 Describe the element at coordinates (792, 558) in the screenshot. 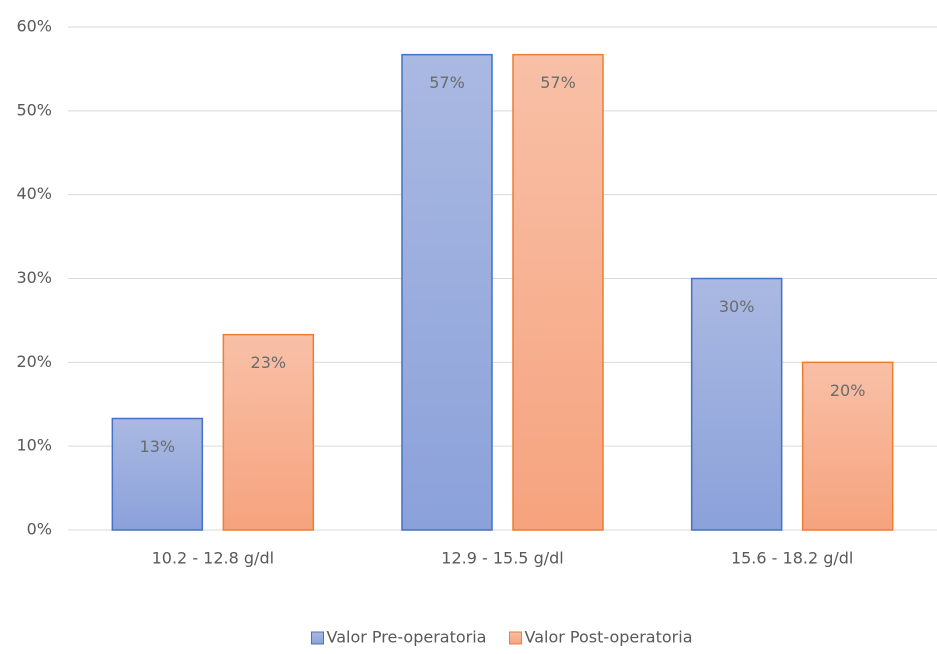

I see `x-tick-label: 15.6 - 18.2 g/dl` at that location.